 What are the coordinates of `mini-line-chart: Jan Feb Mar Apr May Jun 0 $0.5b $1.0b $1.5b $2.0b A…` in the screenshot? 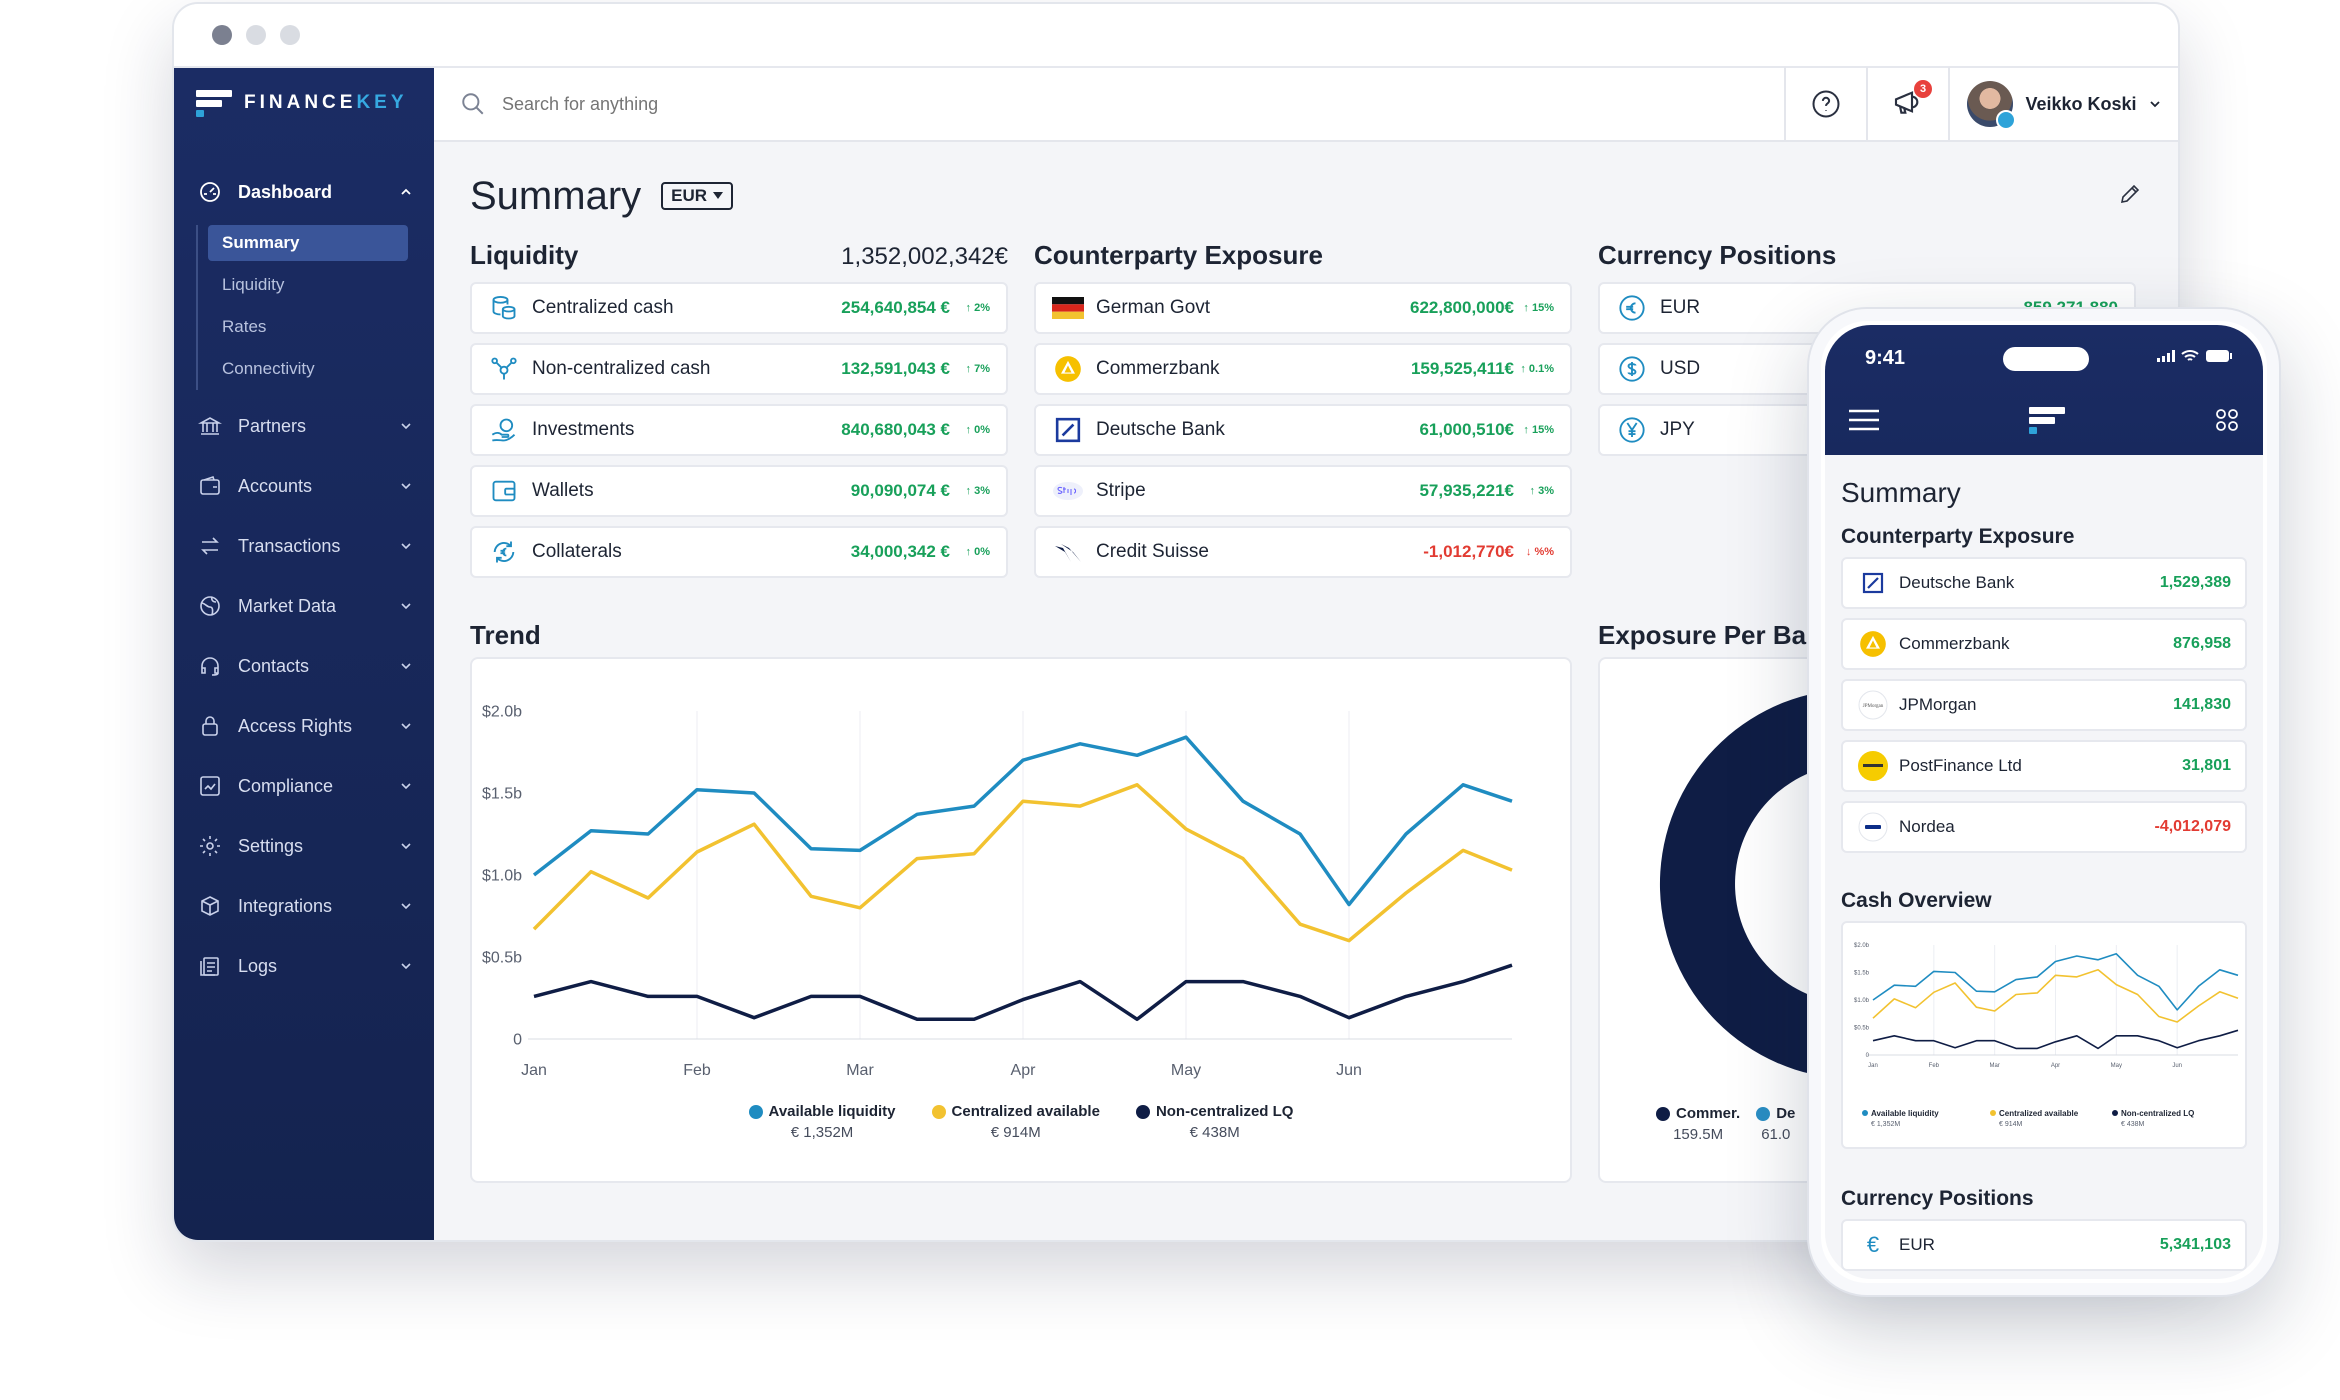 It's located at (2048, 1035).